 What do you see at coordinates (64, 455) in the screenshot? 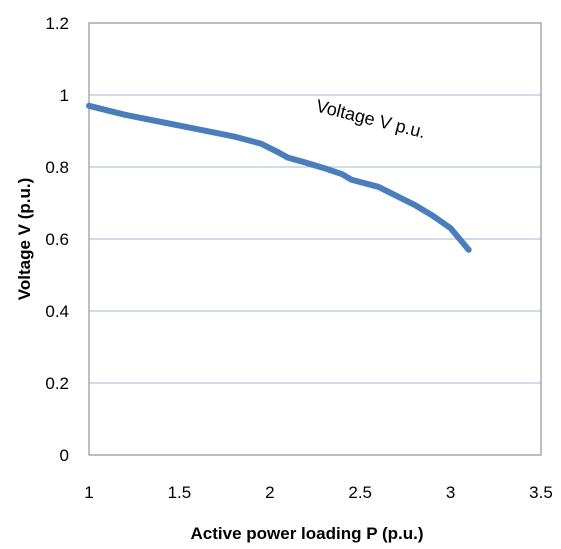
I see `y-tick-label: 0` at bounding box center [64, 455].